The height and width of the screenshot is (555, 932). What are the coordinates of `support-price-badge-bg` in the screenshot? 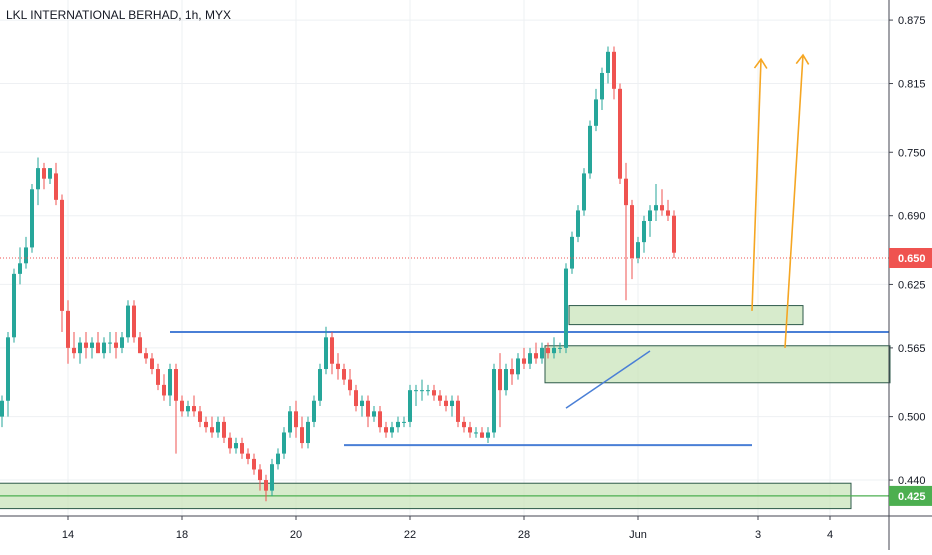 It's located at (910, 495).